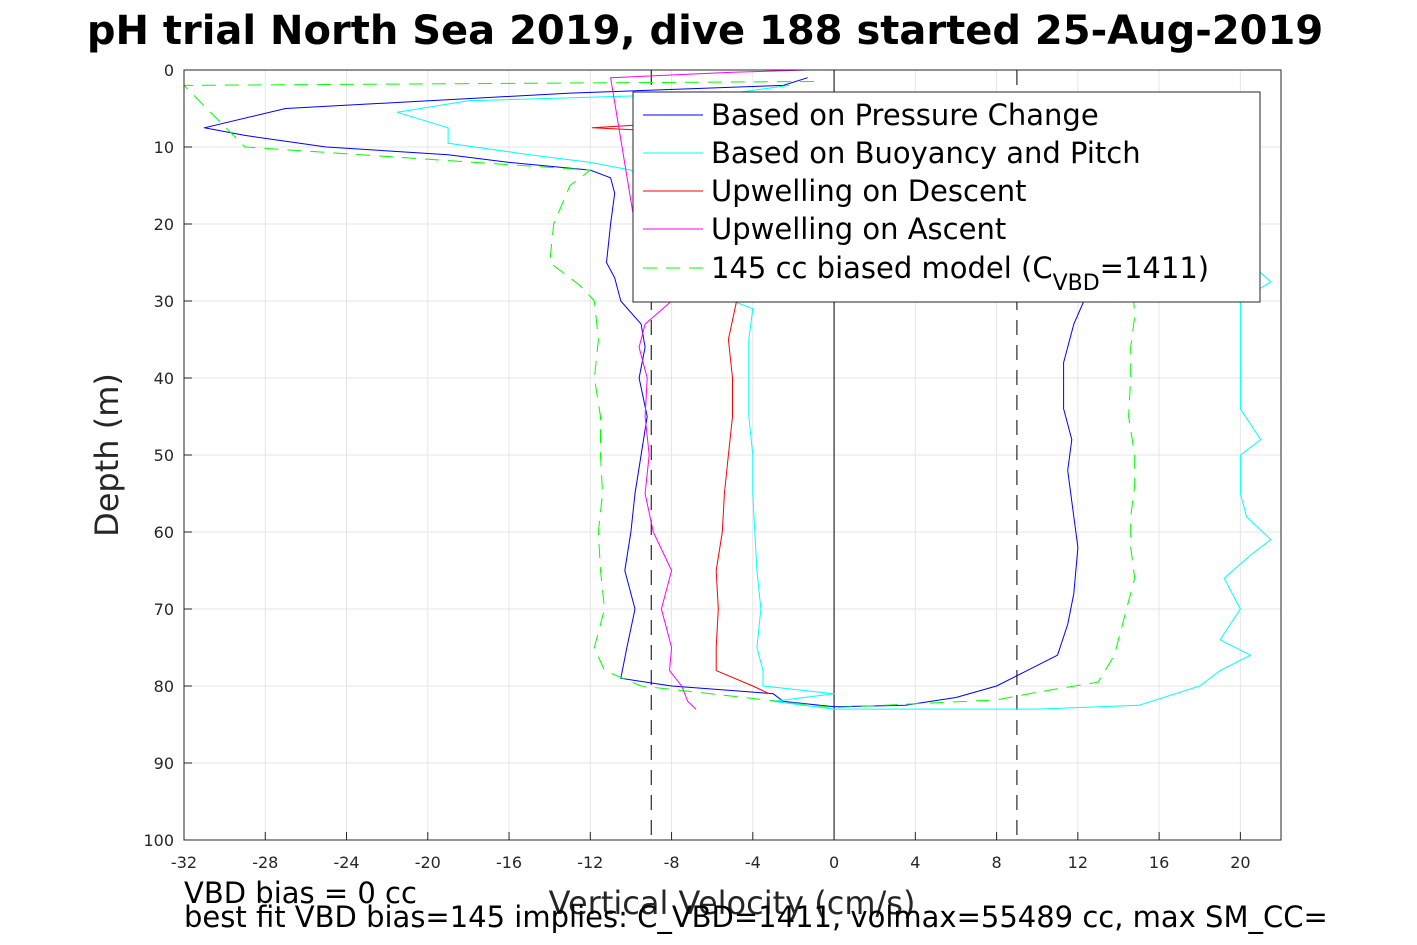 This screenshot has width=1417, height=945. What do you see at coordinates (590, 862) in the screenshot?
I see `x-tick-label: -12` at bounding box center [590, 862].